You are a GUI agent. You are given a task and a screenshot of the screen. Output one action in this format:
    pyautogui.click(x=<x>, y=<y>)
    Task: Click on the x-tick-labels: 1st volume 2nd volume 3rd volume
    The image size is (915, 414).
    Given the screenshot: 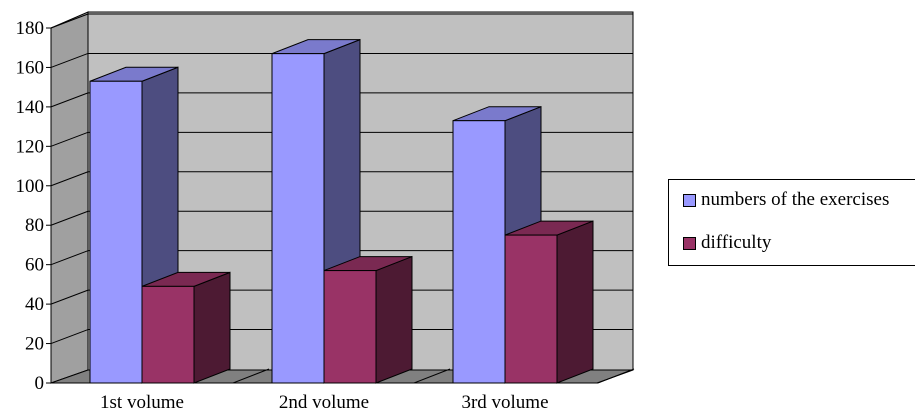 What is the action you would take?
    pyautogui.click(x=324, y=402)
    